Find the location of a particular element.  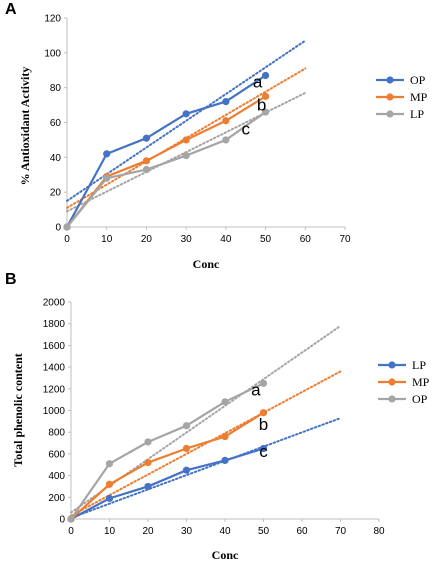

panel-b-y-tick-label: 800 is located at coordinates (56, 433).